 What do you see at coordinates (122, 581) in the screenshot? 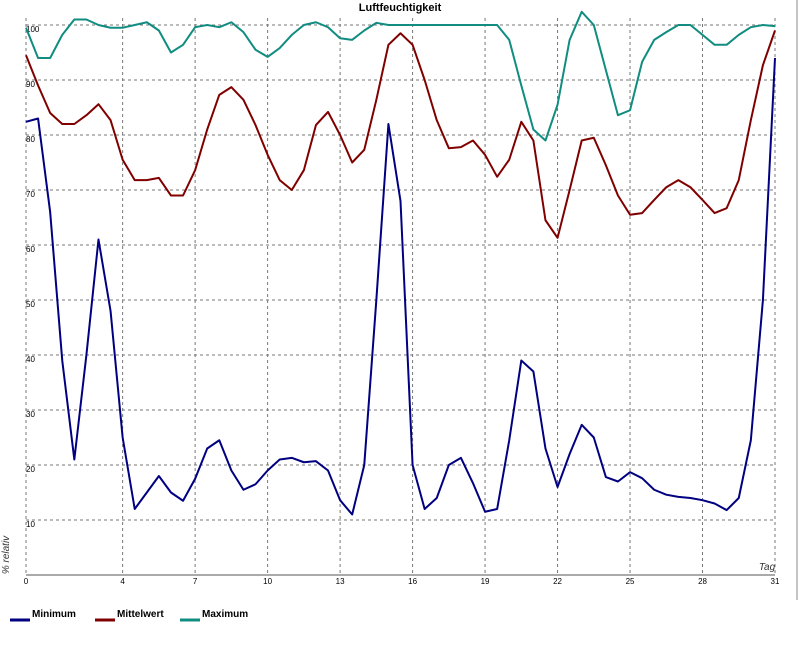
I see `x-tick-label: 4` at bounding box center [122, 581].